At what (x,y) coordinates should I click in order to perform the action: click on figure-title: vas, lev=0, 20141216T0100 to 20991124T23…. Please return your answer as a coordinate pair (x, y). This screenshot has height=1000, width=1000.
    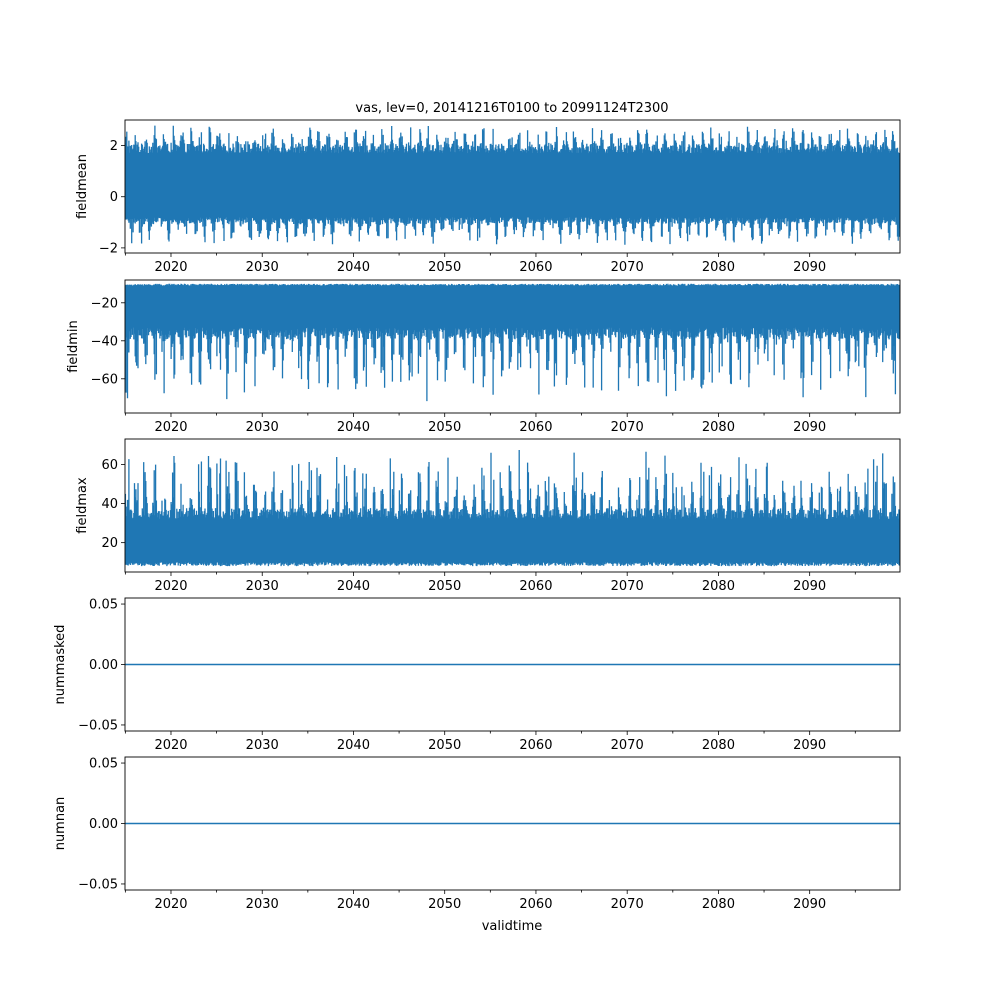
    Looking at the image, I should click on (511, 108).